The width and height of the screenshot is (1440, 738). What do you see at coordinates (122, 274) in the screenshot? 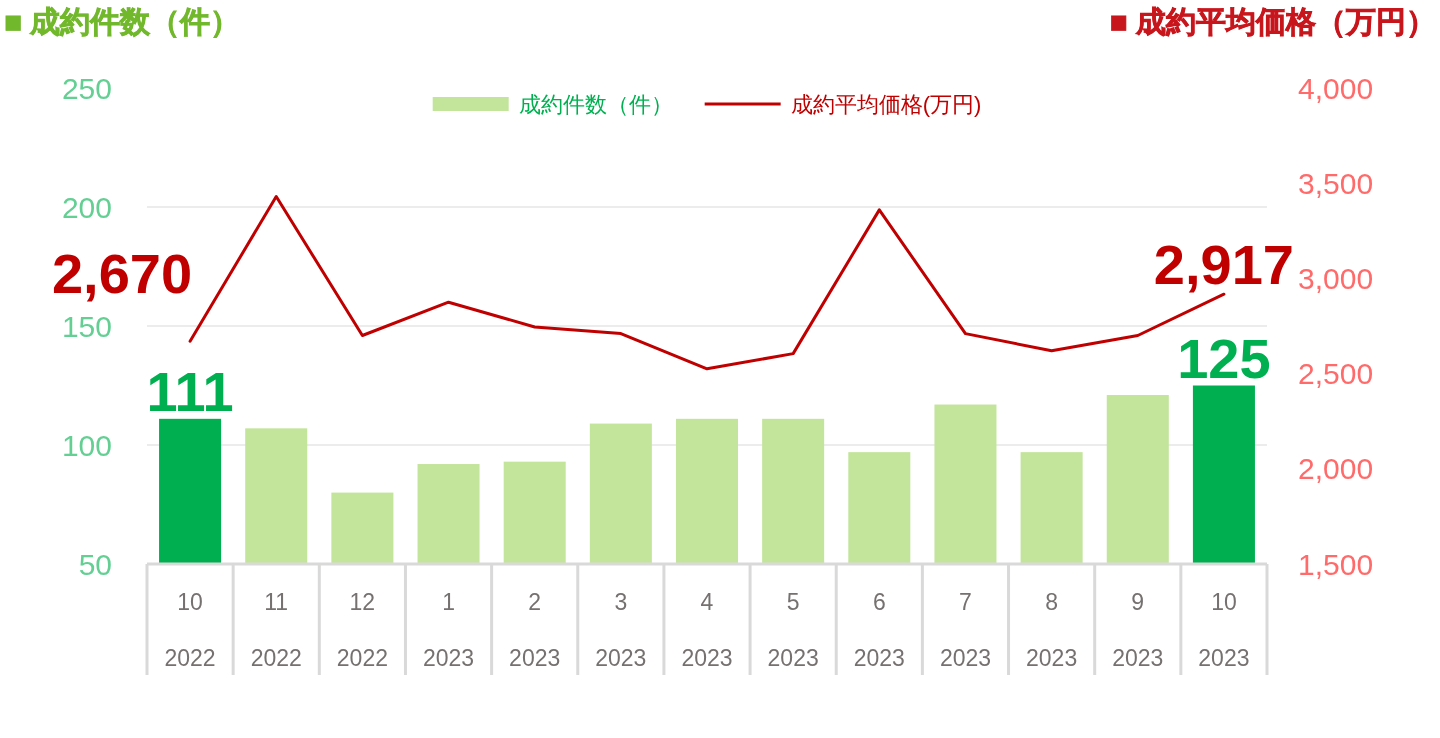
I see `data-label: 2,670` at bounding box center [122, 274].